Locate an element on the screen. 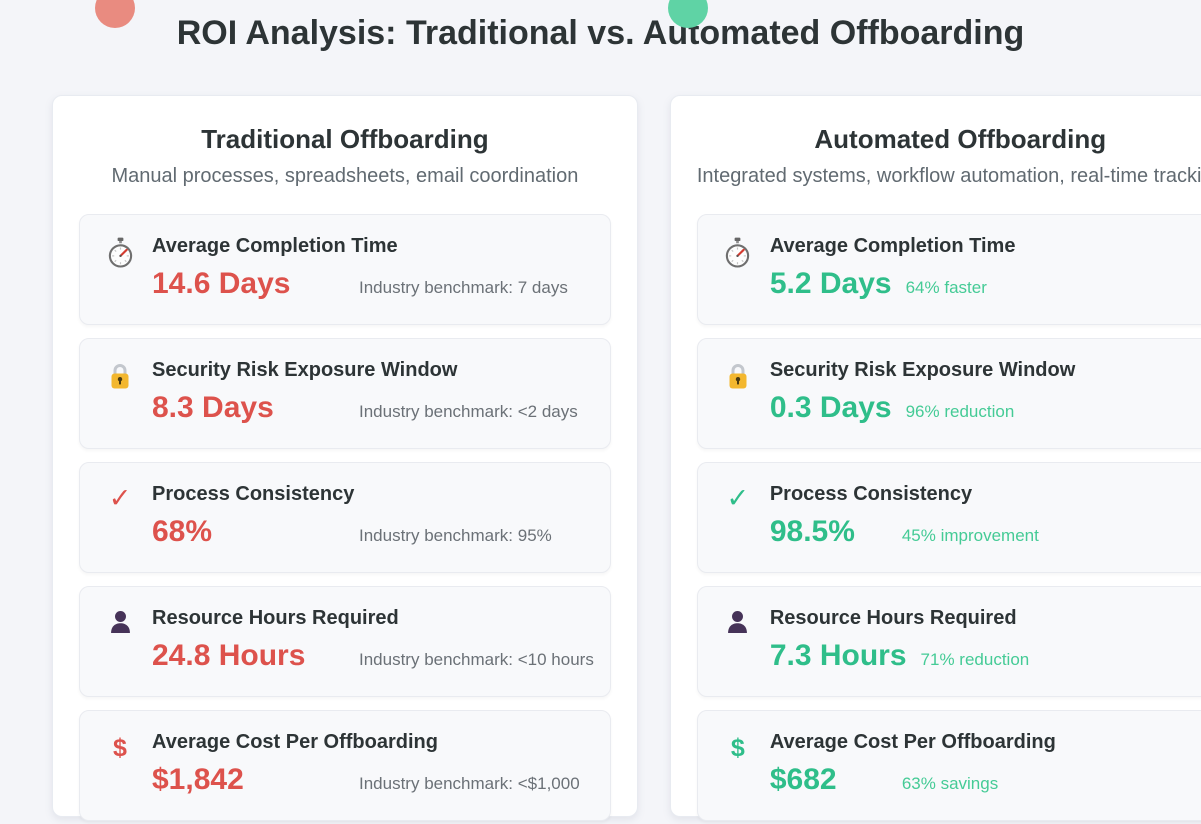  metric-benchmark-note: Industry benchmark: <10 hours is located at coordinates (476, 660).